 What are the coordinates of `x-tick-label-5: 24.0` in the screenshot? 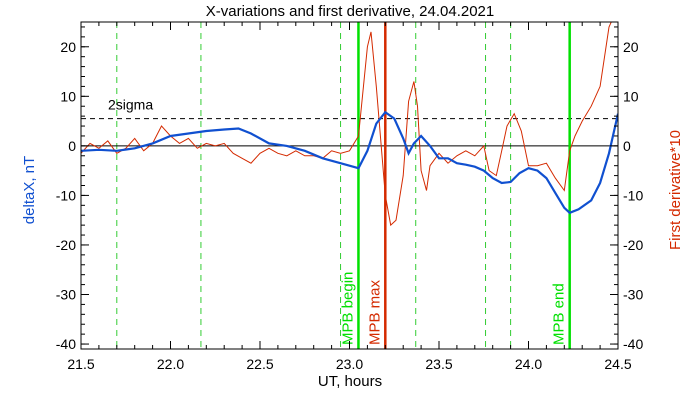 It's located at (528, 364).